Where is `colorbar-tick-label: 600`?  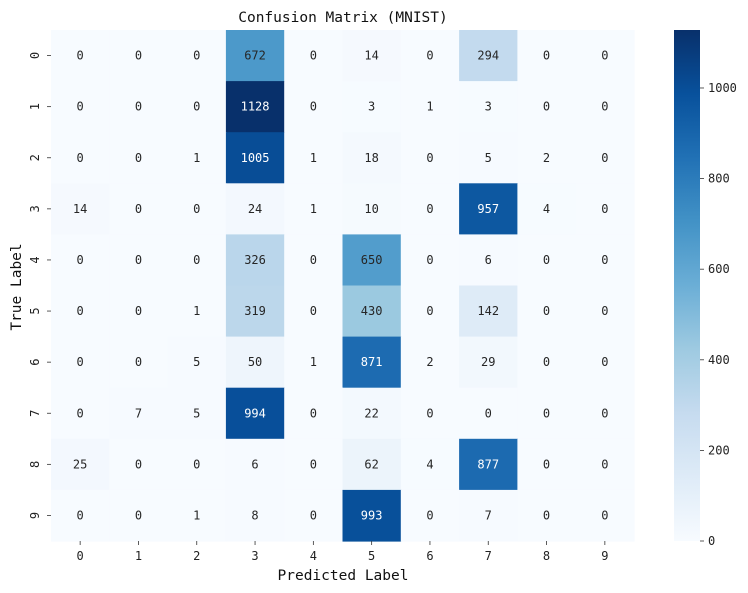 colorbar-tick-label: 600 is located at coordinates (719, 269).